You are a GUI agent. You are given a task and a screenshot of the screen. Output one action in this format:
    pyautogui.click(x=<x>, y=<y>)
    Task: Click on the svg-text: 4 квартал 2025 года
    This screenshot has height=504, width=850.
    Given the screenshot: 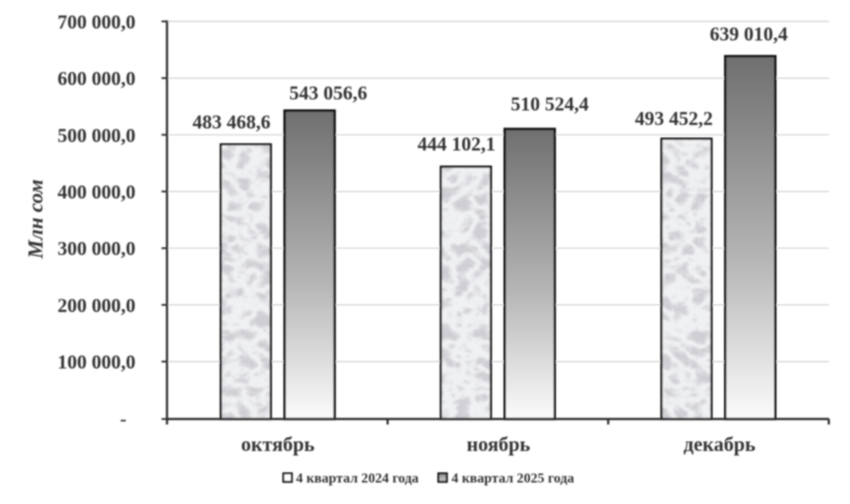 What is the action you would take?
    pyautogui.click(x=513, y=477)
    